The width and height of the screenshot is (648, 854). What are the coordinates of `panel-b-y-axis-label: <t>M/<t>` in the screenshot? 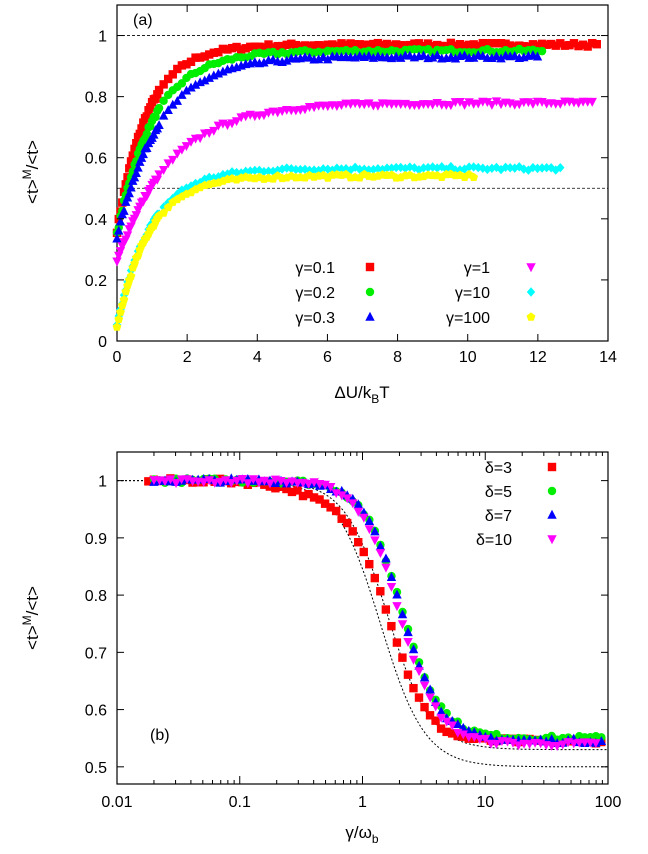 It's located at (31, 618).